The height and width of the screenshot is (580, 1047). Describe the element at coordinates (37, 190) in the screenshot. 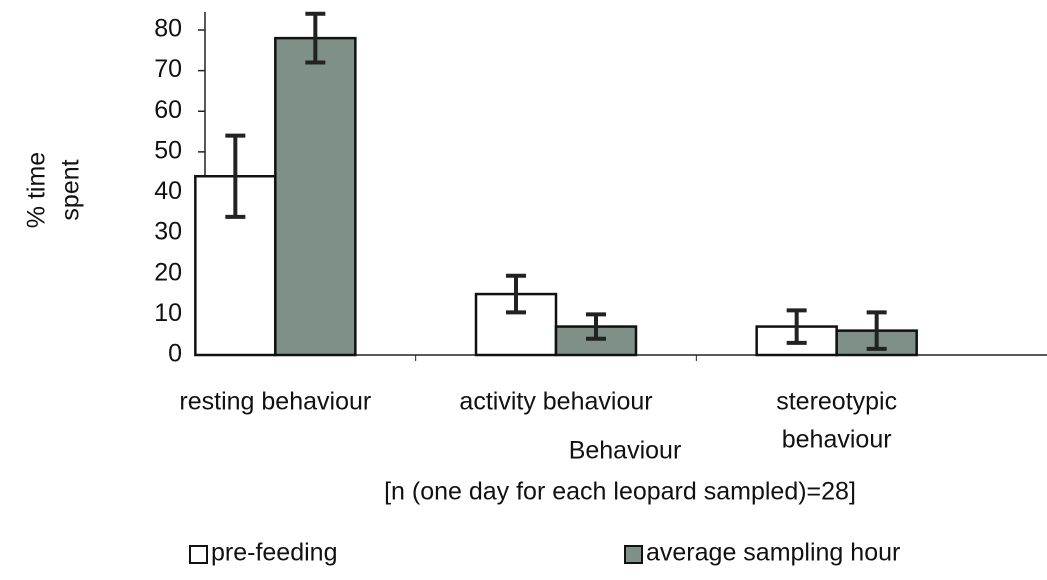

I see `y-axis-label: % time` at that location.